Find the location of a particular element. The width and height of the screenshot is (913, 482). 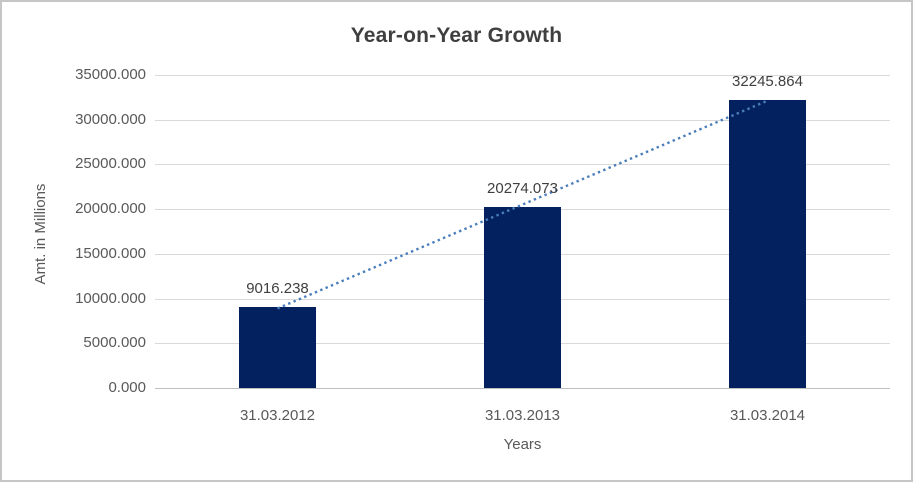

bar-31.03.2012 is located at coordinates (277, 347).